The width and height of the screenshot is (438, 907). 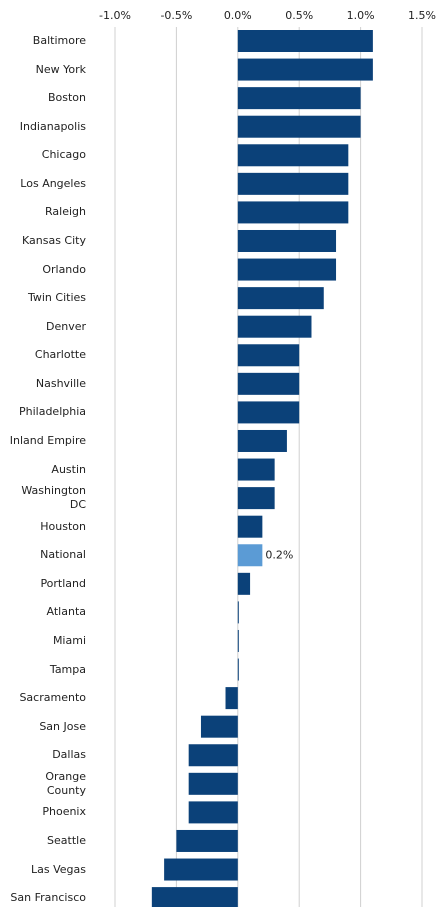 I want to click on category-label: Dallas, so click(x=69, y=755).